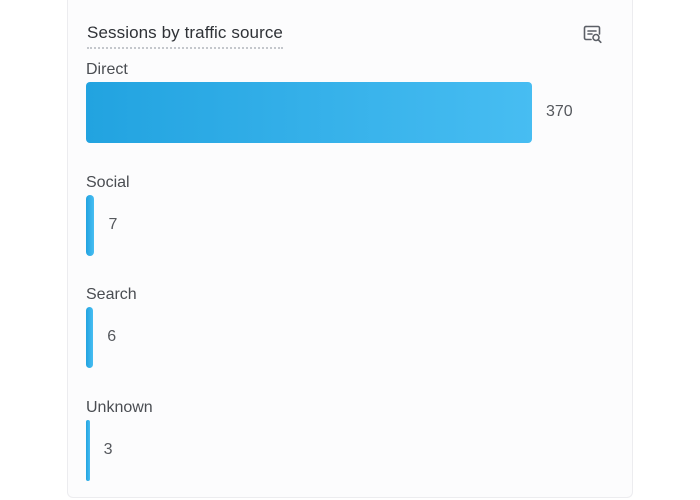  I want to click on chart-title: Sessions by traffic source, so click(185, 35).